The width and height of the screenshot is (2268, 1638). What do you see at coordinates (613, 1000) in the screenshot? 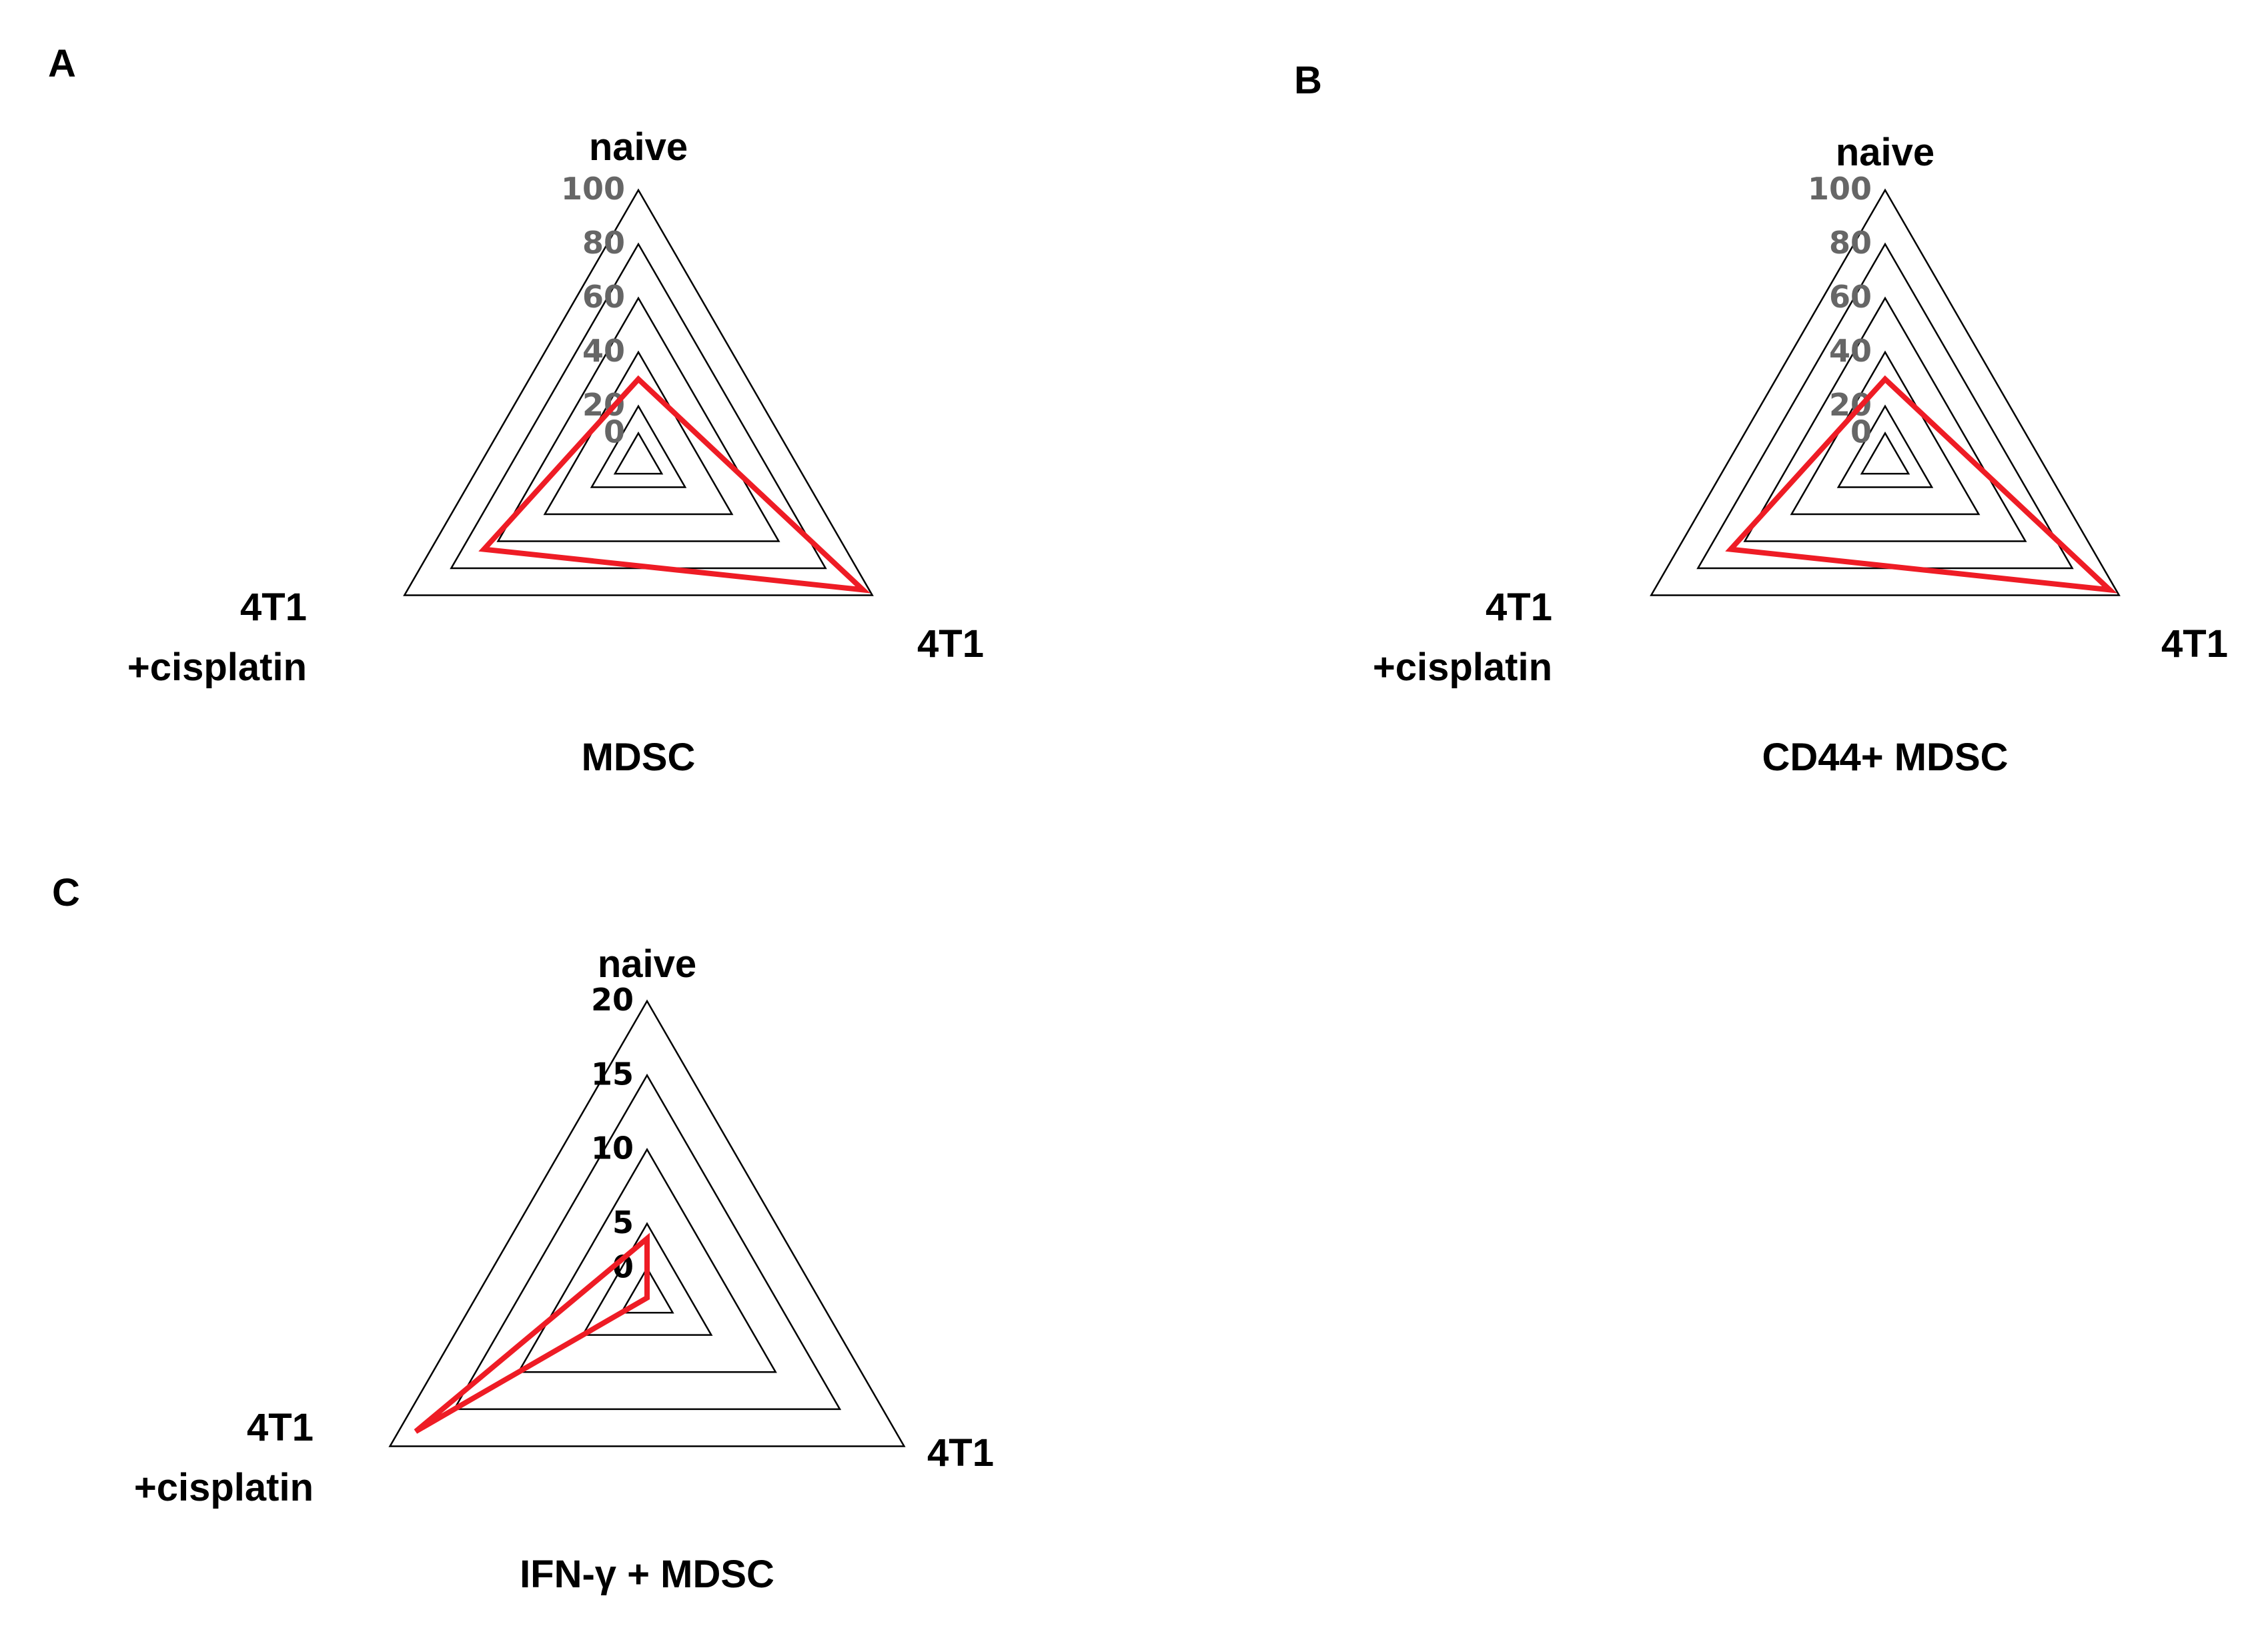
I see `axis-tick-label: 20` at bounding box center [613, 1000].